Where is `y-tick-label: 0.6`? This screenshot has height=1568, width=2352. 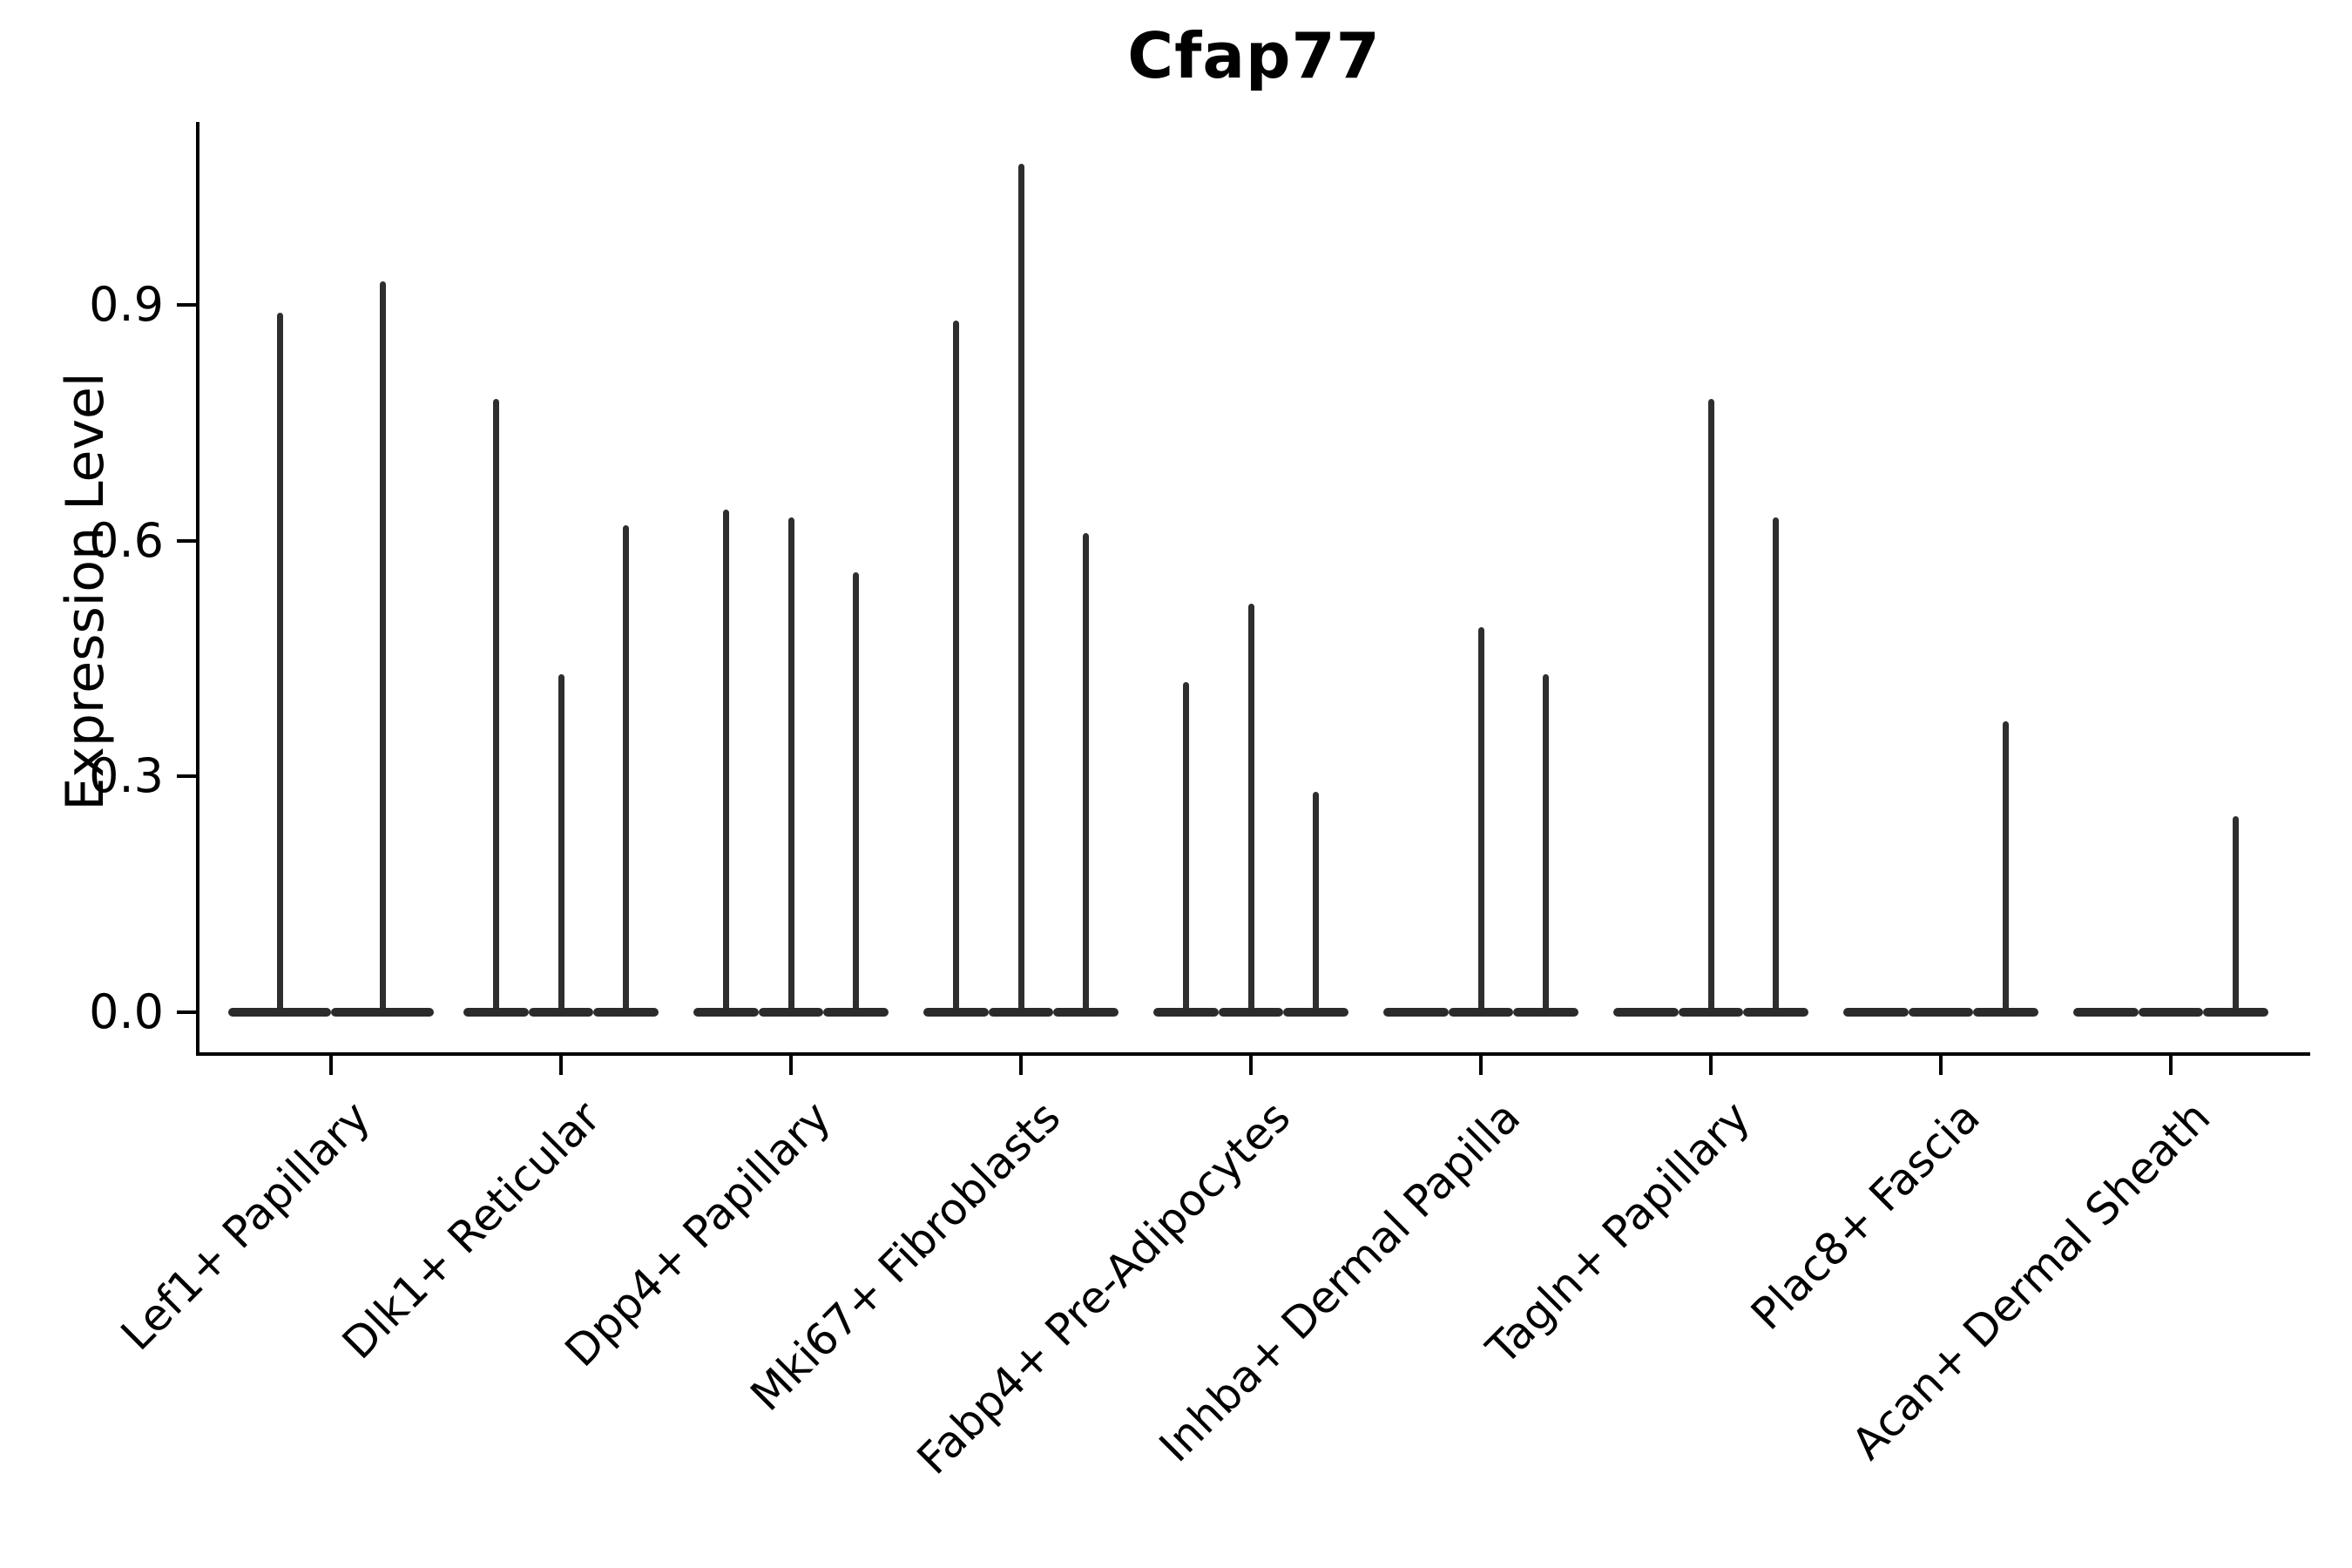
y-tick-label: 0.6 is located at coordinates (126, 540).